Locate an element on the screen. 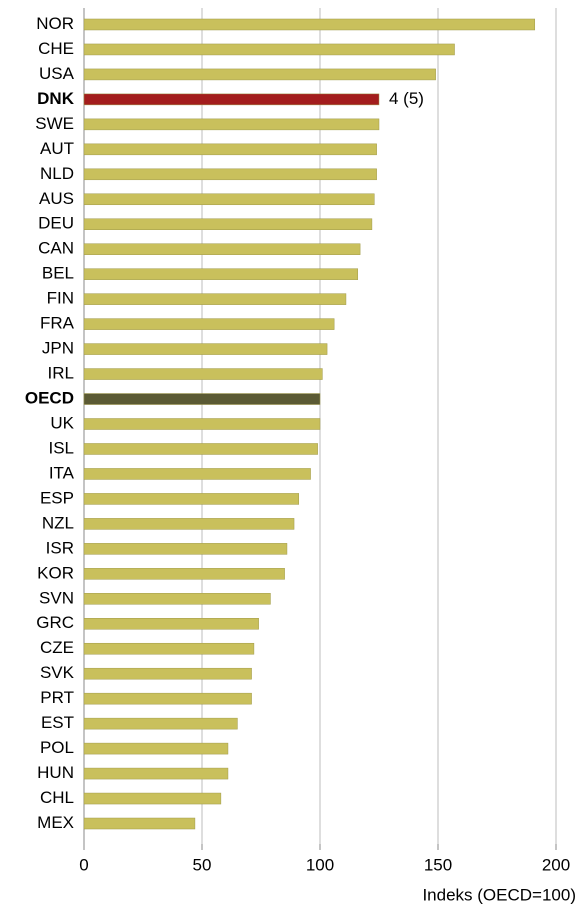 The image size is (577, 914). y-tick-label: NZL is located at coordinates (58, 522).